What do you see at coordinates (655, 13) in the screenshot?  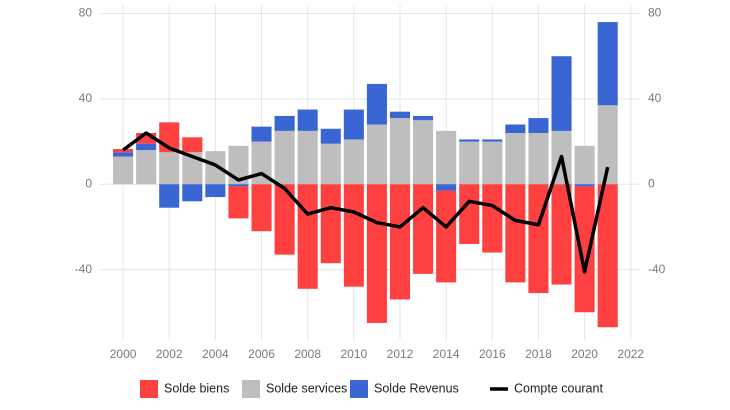 I see `y2-tick-label: 80` at bounding box center [655, 13].